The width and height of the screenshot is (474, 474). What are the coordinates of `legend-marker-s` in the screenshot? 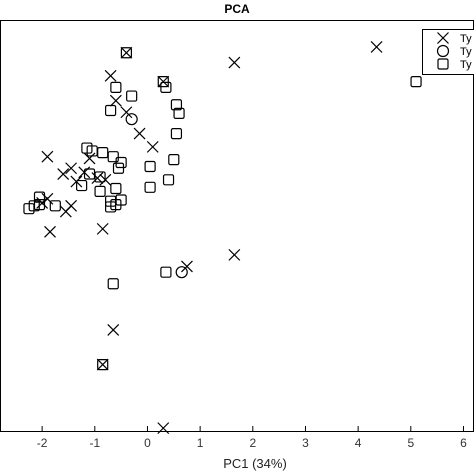 It's located at (443, 64).